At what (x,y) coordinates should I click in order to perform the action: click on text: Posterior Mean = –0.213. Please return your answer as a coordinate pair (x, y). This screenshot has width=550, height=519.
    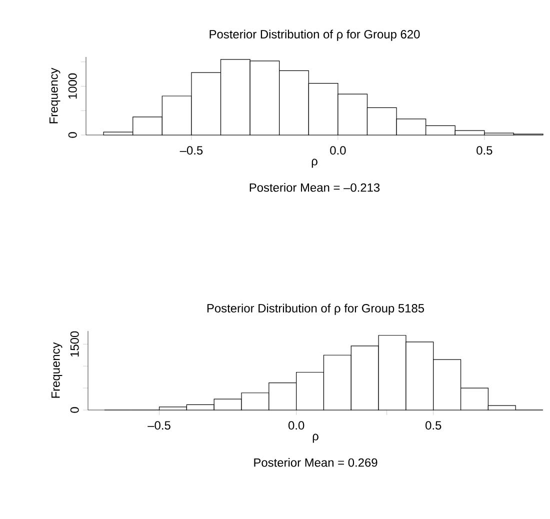
    Looking at the image, I should click on (315, 187).